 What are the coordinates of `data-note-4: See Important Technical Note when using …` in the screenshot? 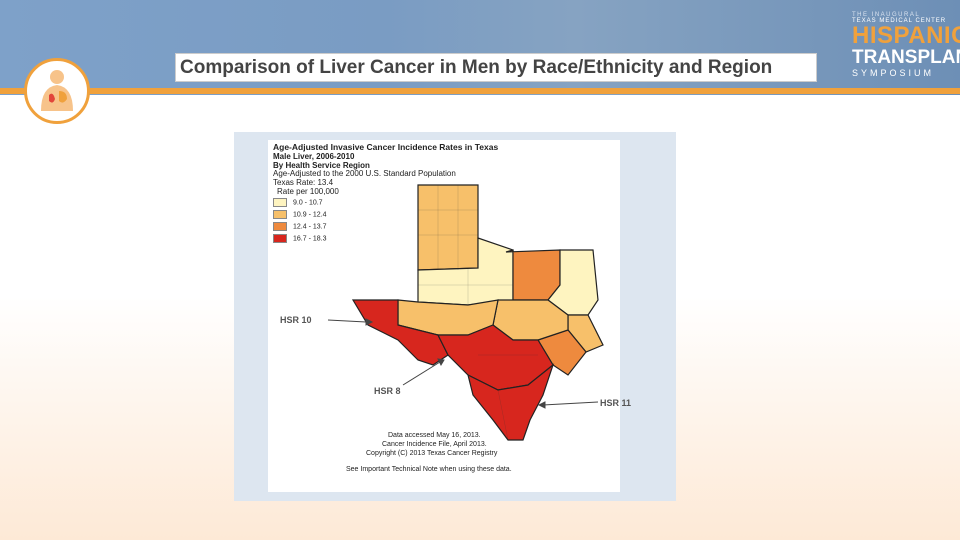 It's located at (429, 469).